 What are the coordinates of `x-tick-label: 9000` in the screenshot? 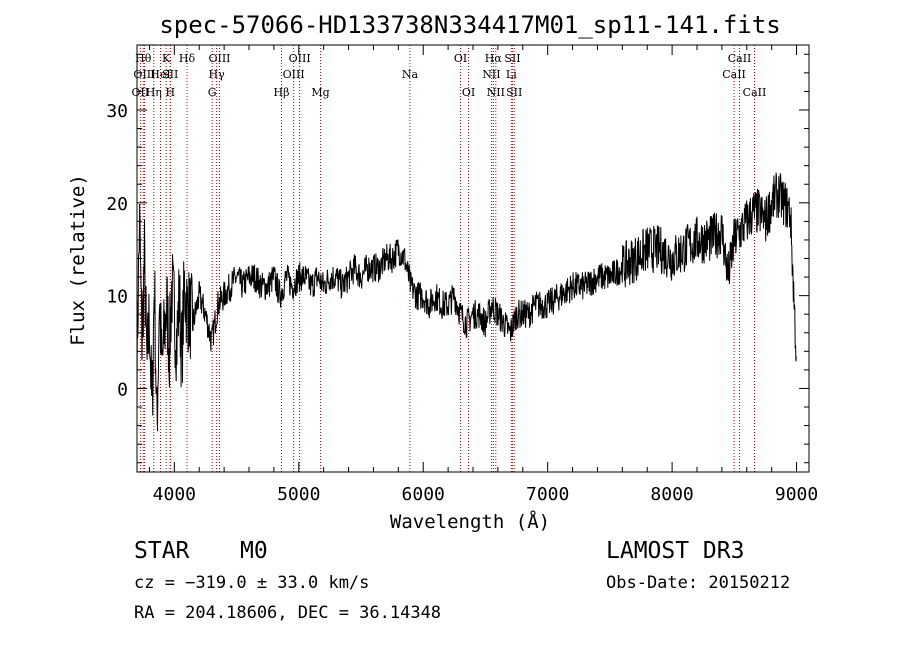 It's located at (796, 494).